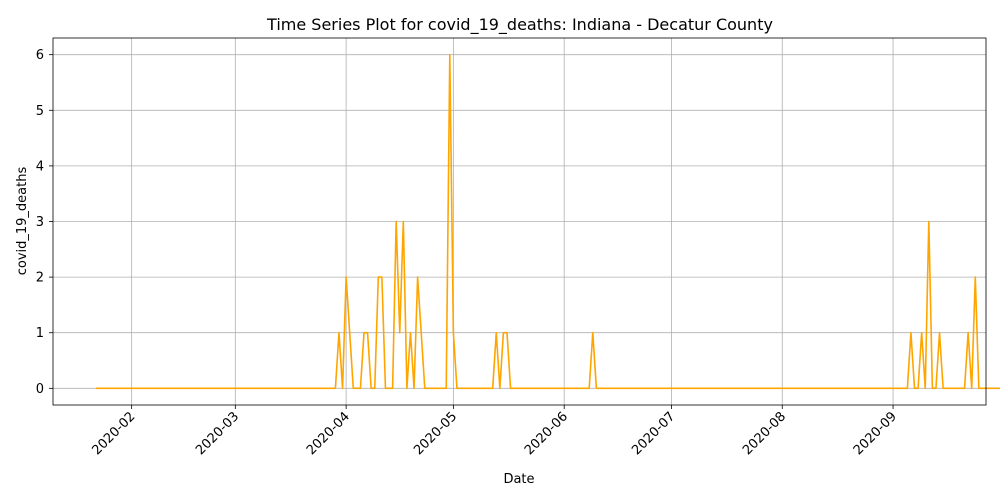 This screenshot has height=504, width=1000. Describe the element at coordinates (875, 433) in the screenshot. I see `x-tick-label: 2020-09` at that location.